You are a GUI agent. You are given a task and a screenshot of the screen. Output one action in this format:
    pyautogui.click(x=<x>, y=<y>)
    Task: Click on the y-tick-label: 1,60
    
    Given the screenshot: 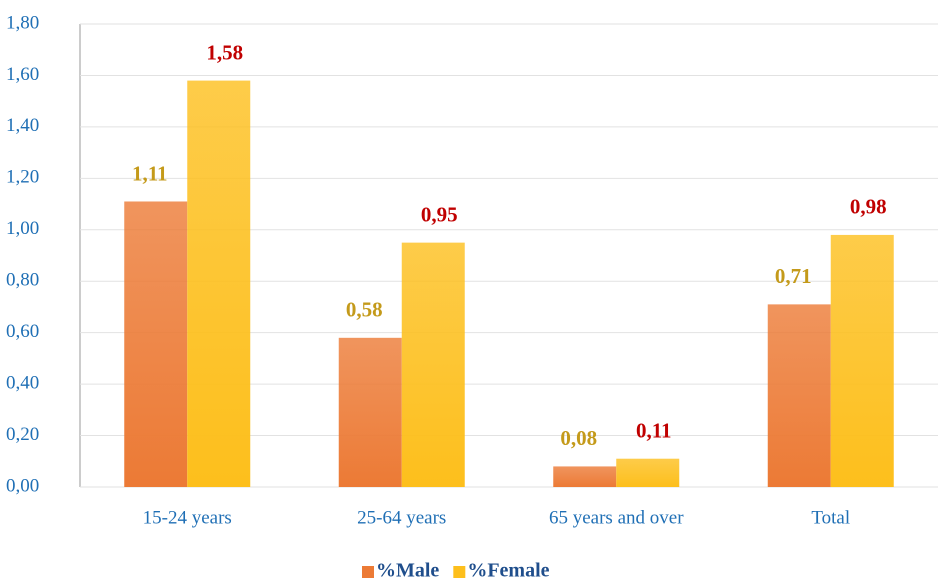 What is the action you would take?
    pyautogui.click(x=22, y=74)
    